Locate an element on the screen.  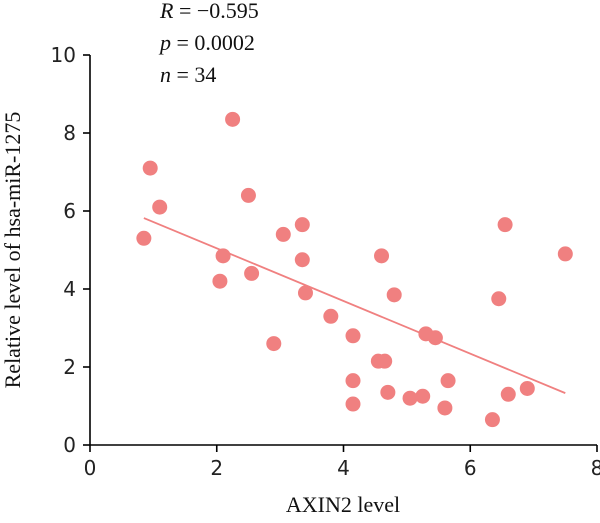
stat-r-value: = −0.595 is located at coordinates (215, 11).